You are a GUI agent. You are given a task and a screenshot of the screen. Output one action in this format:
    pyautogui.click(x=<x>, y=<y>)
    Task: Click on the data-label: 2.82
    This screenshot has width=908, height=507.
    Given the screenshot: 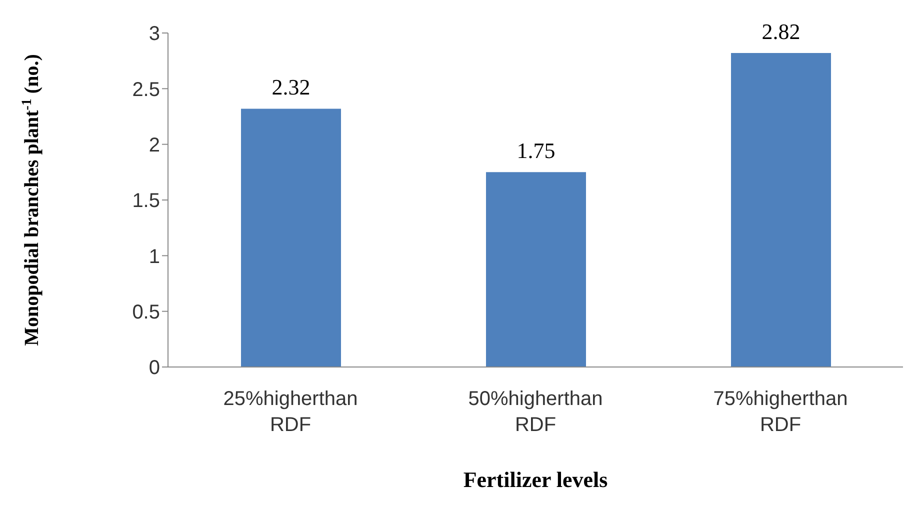 What is the action you would take?
    pyautogui.click(x=781, y=31)
    